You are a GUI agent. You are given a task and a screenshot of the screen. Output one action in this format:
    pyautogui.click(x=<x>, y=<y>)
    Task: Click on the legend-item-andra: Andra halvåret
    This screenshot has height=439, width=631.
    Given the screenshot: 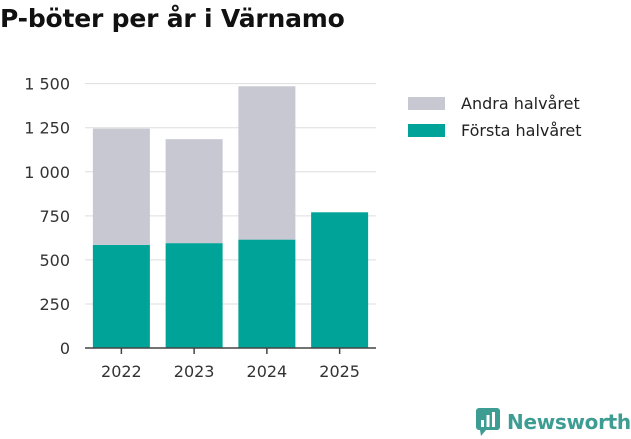 What is the action you would take?
    pyautogui.click(x=495, y=103)
    